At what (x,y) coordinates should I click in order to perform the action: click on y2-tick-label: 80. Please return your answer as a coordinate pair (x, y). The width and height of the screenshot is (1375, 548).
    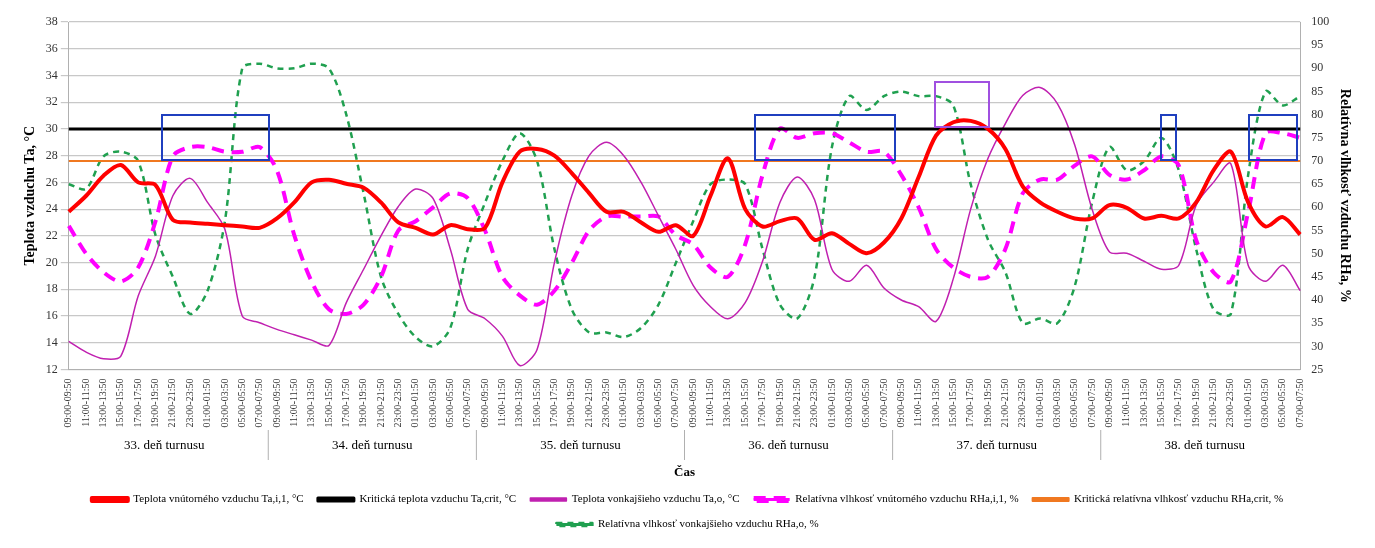
    Looking at the image, I should click on (1317, 113).